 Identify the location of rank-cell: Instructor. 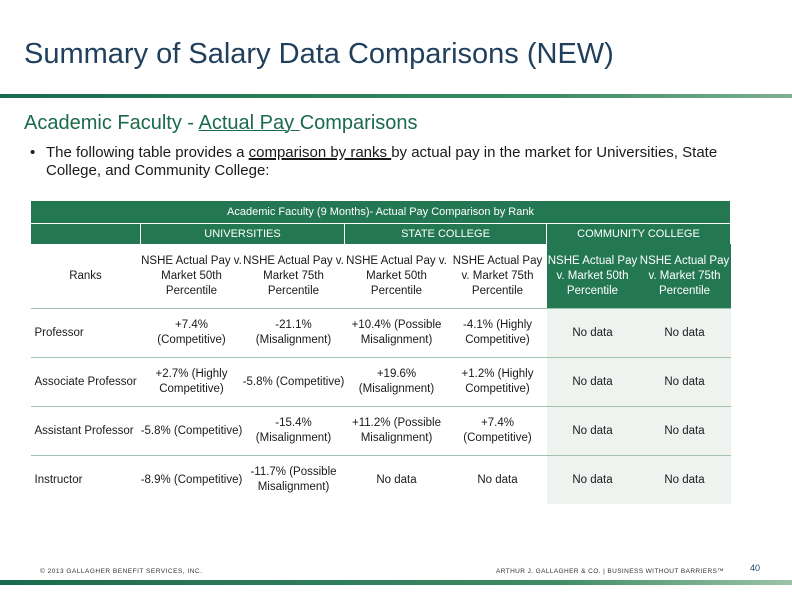
(85, 479).